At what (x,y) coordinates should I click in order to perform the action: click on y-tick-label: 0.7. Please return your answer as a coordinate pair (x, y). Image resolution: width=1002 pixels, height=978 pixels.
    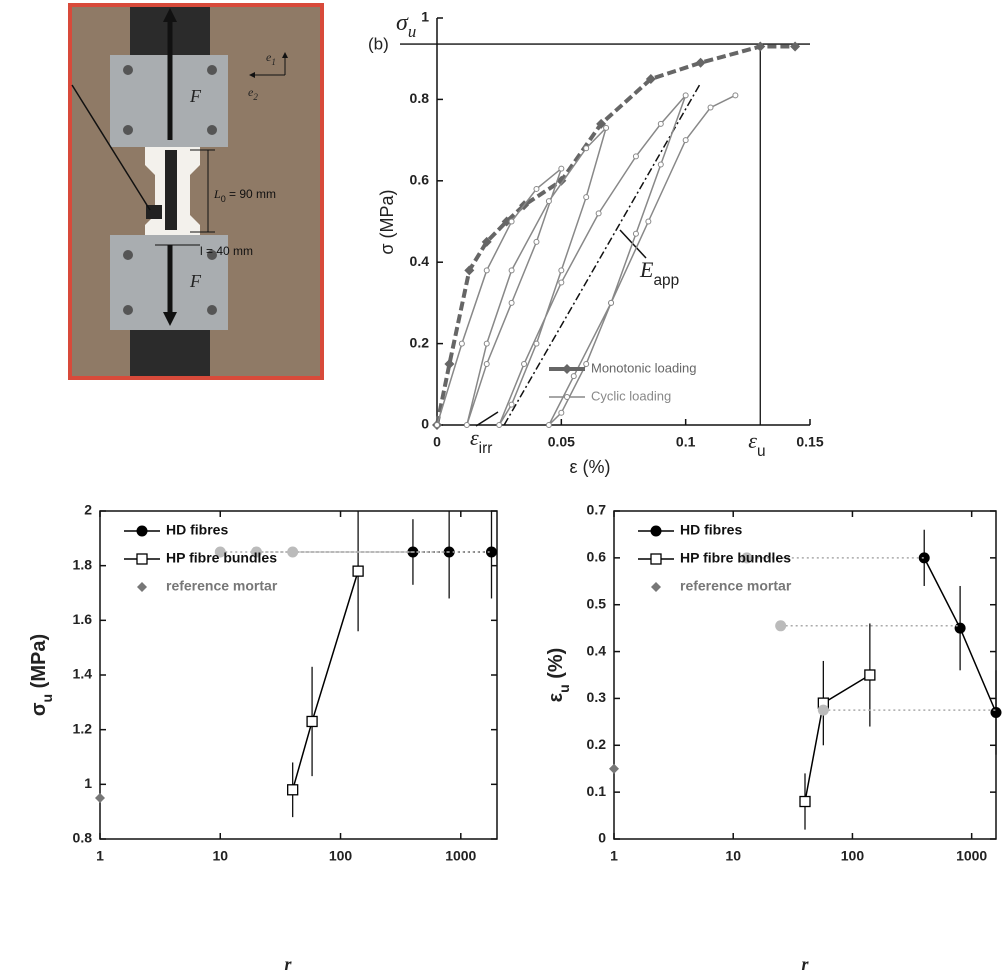
    Looking at the image, I should click on (597, 510).